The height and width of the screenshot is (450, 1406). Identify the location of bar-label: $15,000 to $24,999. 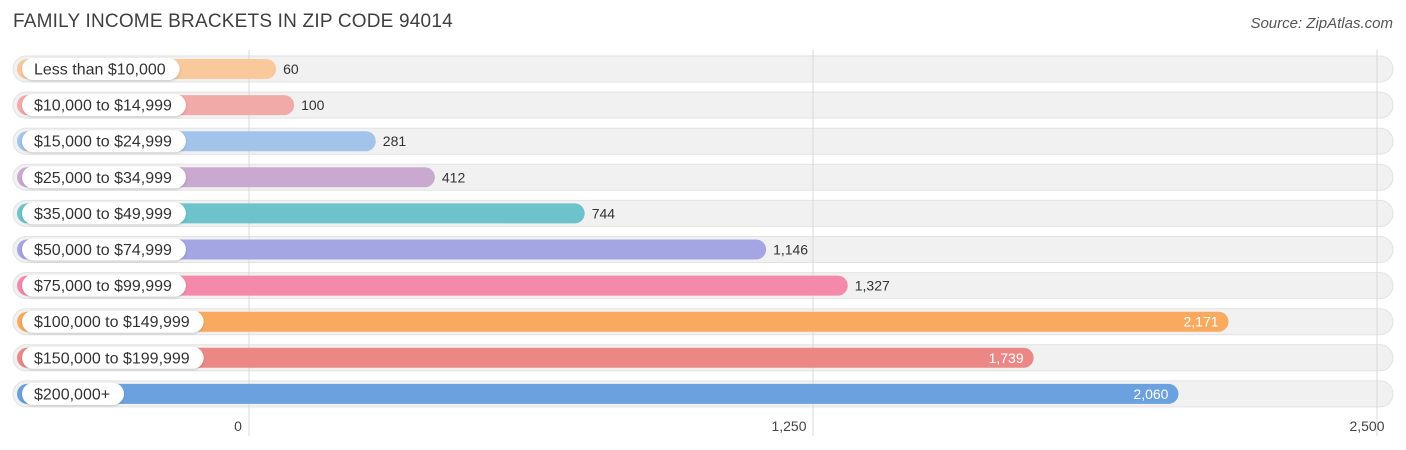
(103, 142).